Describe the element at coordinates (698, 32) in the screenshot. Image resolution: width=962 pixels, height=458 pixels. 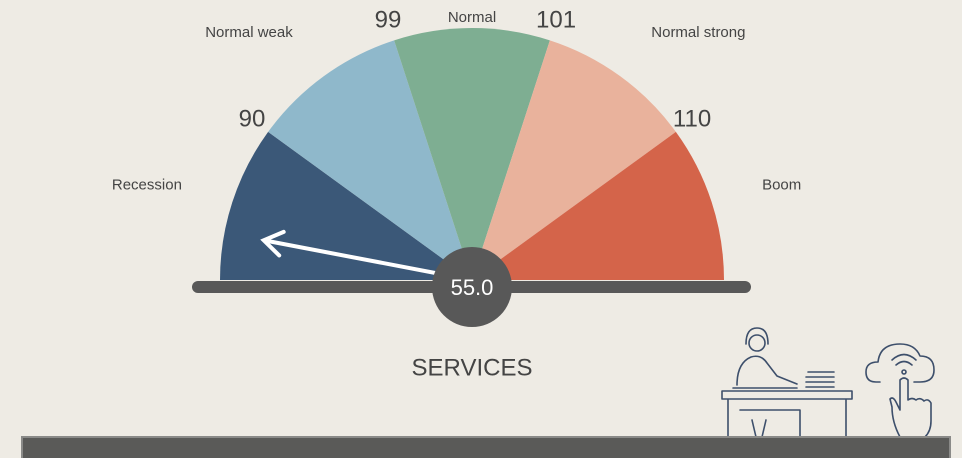
I see `category-label: Normal strong` at that location.